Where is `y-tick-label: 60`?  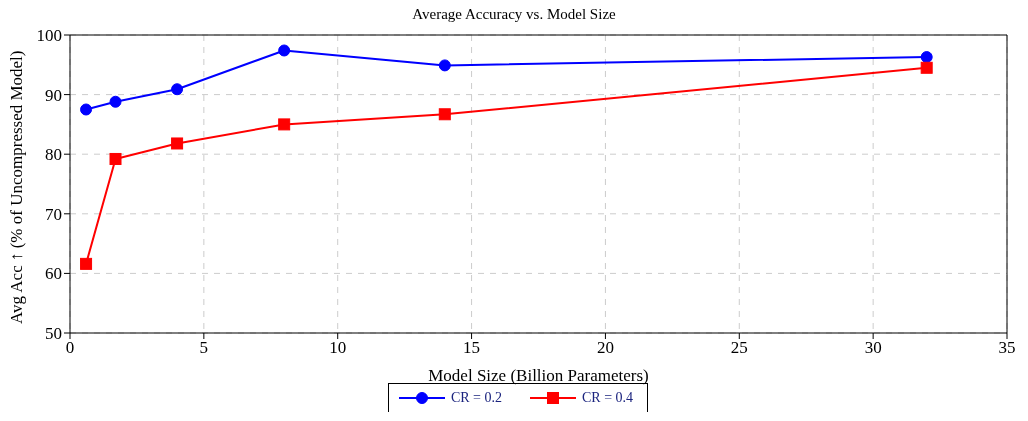 y-tick-label: 60 is located at coordinates (53, 274).